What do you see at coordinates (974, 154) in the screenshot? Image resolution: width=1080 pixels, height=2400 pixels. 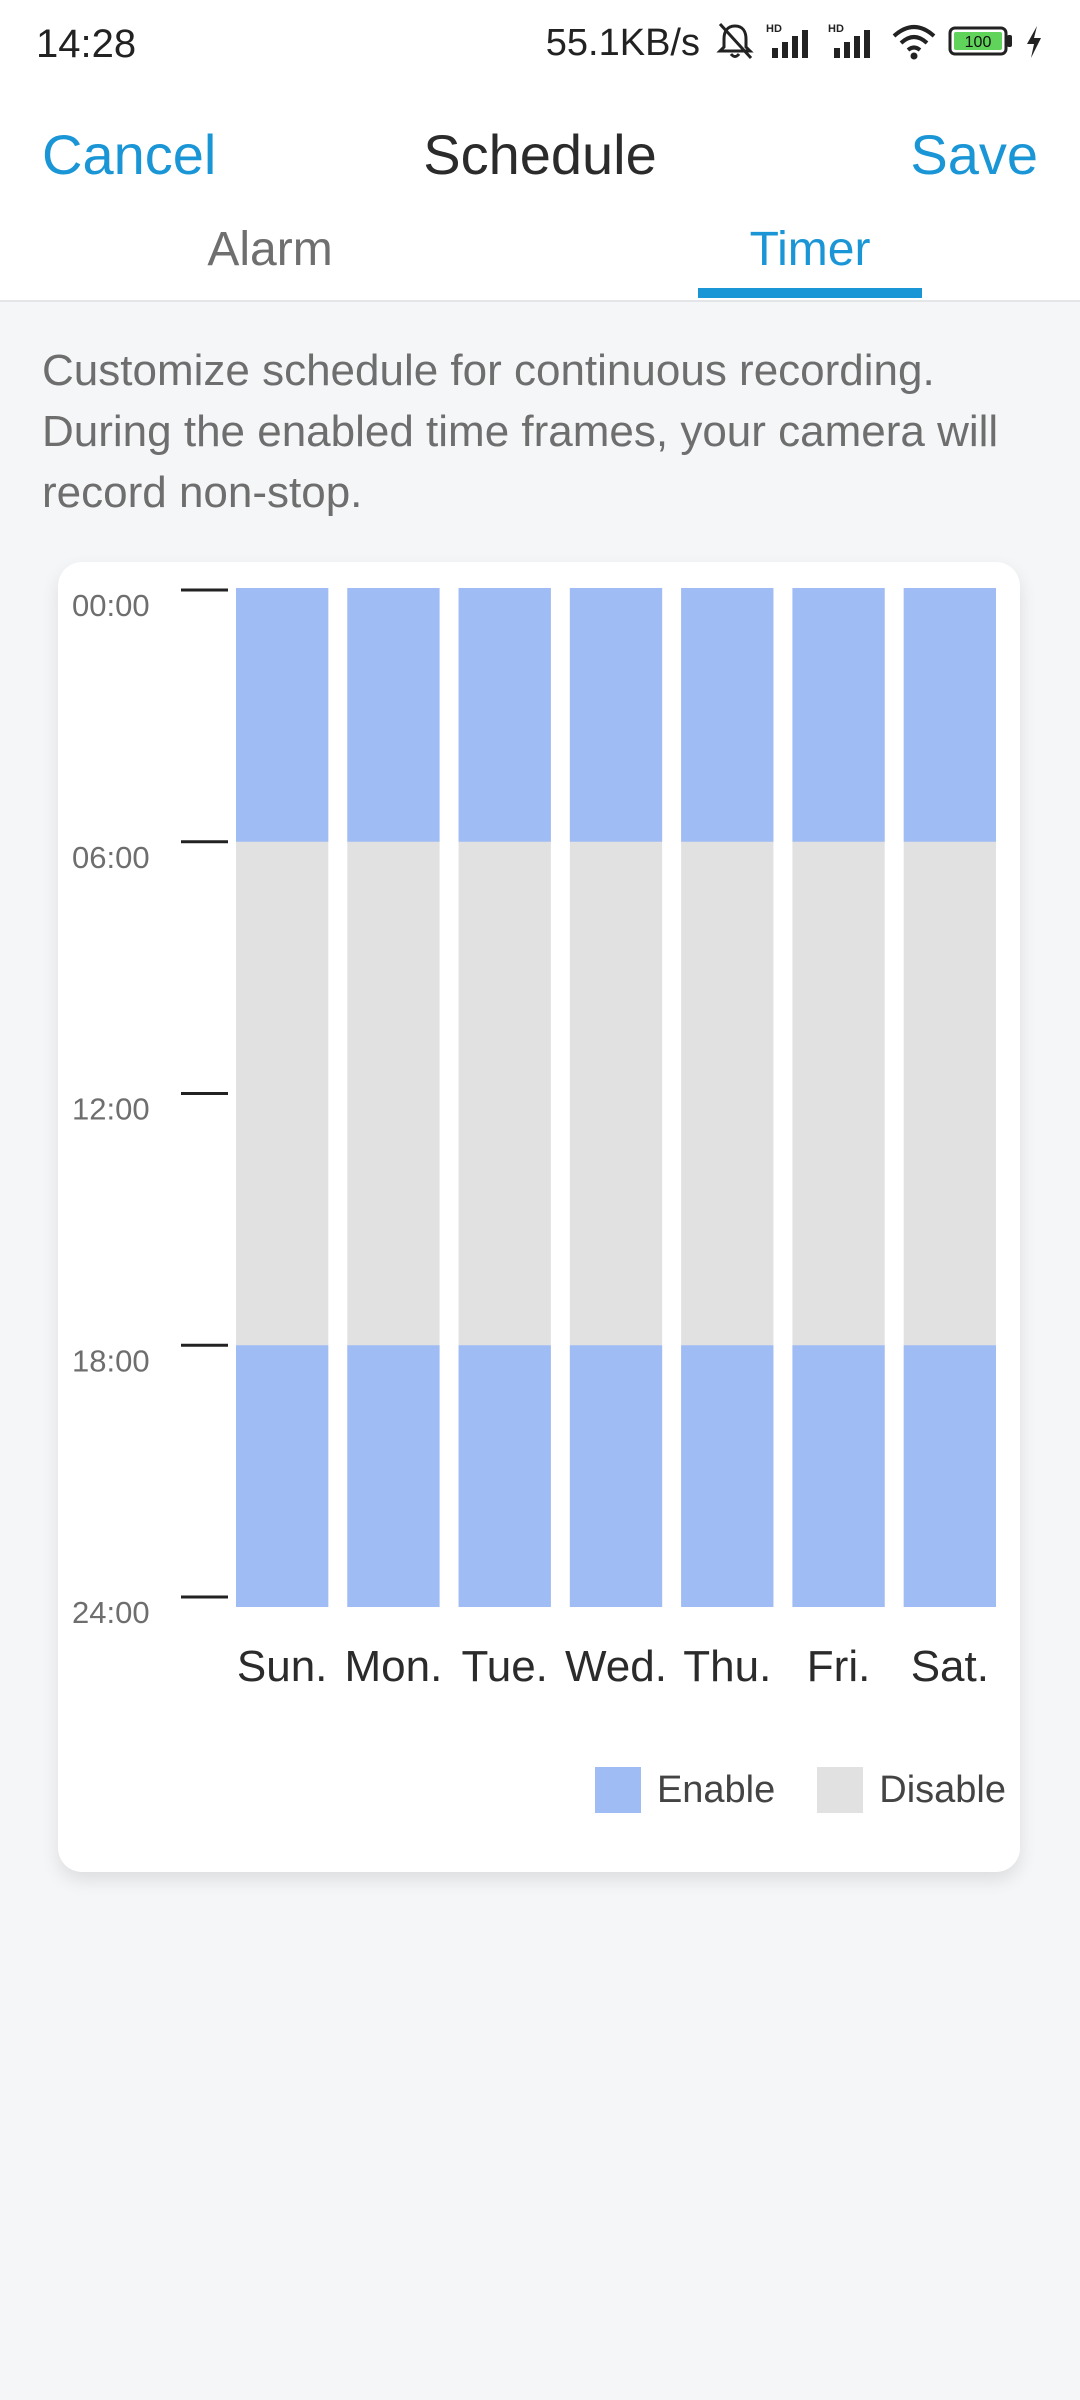 I see `save-button: Save` at bounding box center [974, 154].